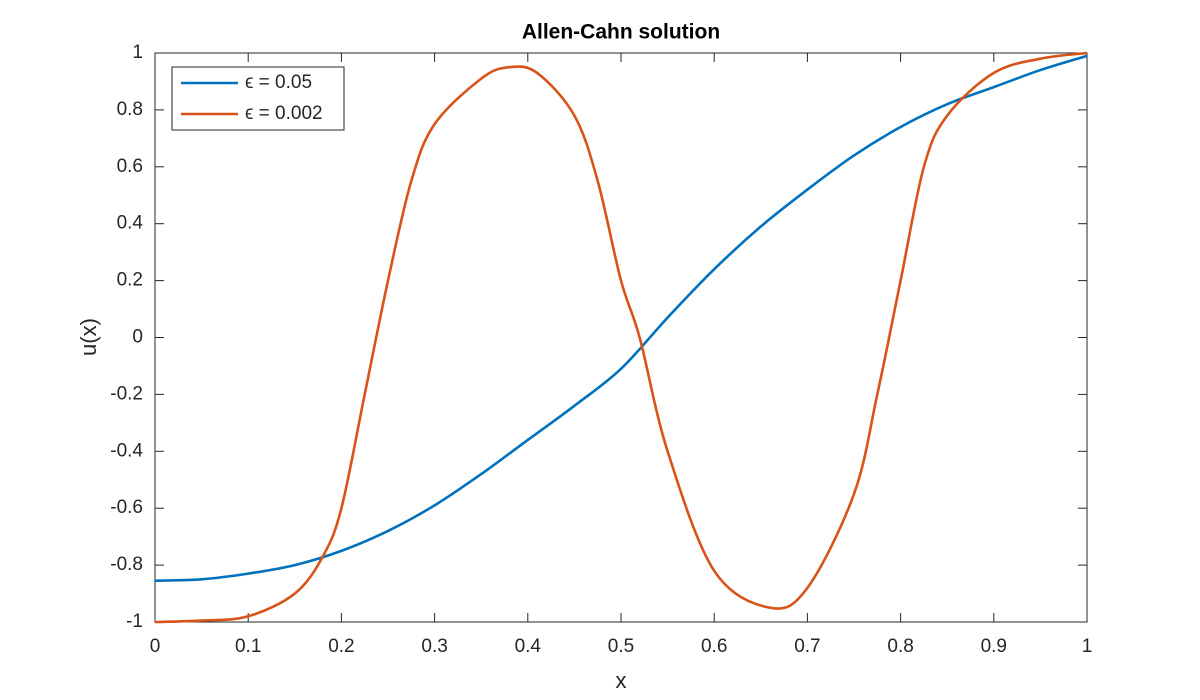  I want to click on y-tick-label: 0, so click(137, 337).